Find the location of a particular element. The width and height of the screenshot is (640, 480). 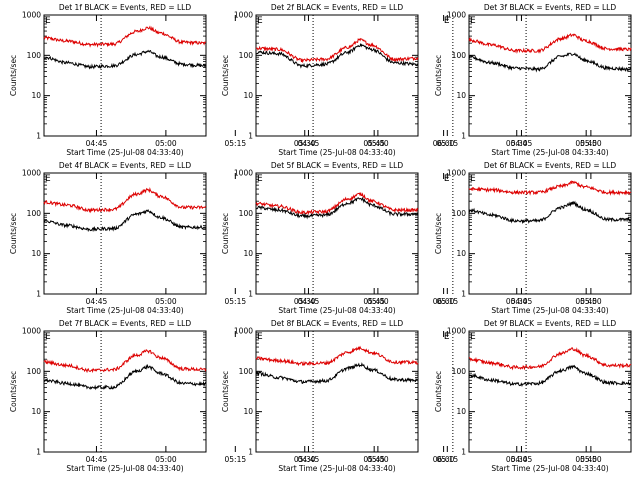

panel-title: Det 4f BLACK = Events, RED = LLD is located at coordinates (125, 165).